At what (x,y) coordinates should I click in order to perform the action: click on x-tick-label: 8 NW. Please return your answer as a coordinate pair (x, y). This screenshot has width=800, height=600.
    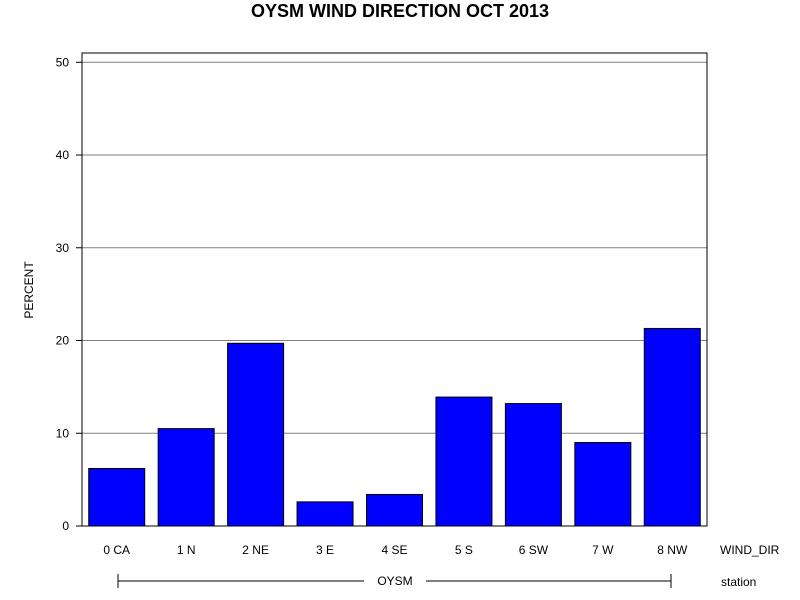
    Looking at the image, I should click on (672, 550).